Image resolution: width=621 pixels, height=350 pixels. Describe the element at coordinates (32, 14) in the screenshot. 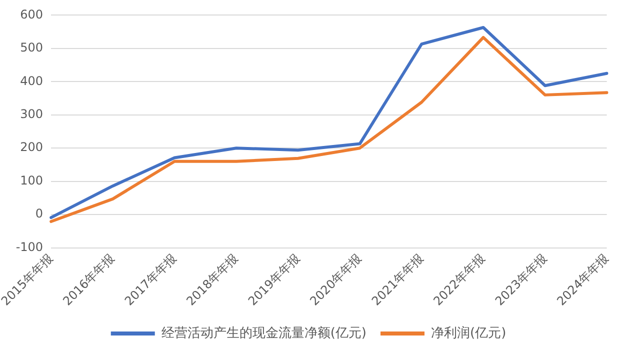

I see `y-tick-label: 600` at that location.